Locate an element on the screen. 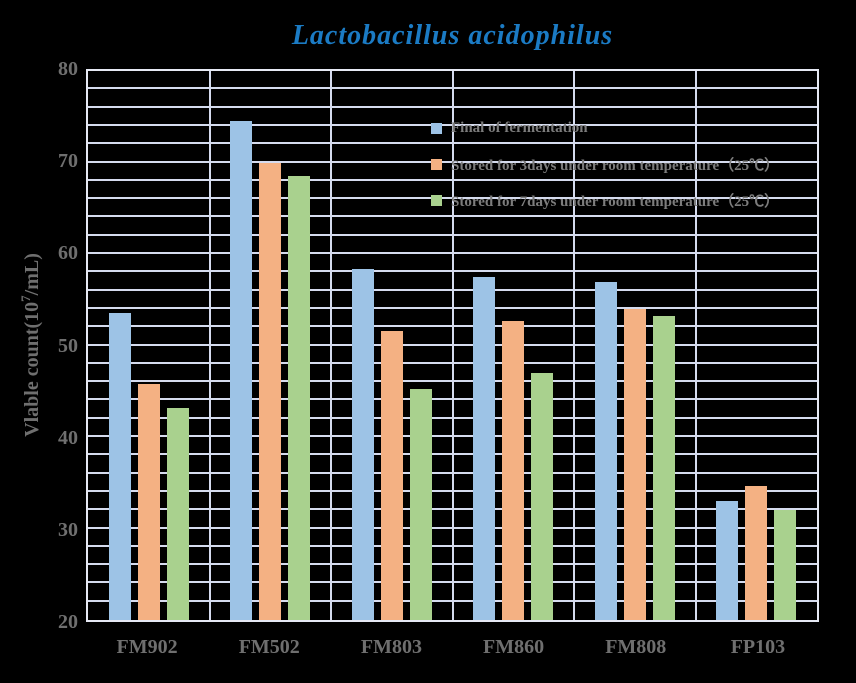 The width and height of the screenshot is (856, 683). x-tick-label-FM902: FM902 is located at coordinates (147, 647).